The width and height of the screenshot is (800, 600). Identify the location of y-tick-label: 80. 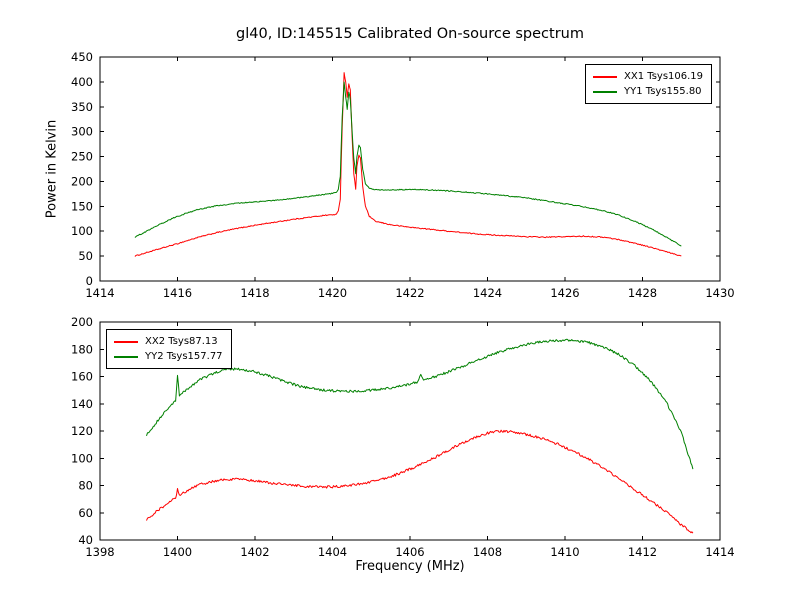
(85, 486).